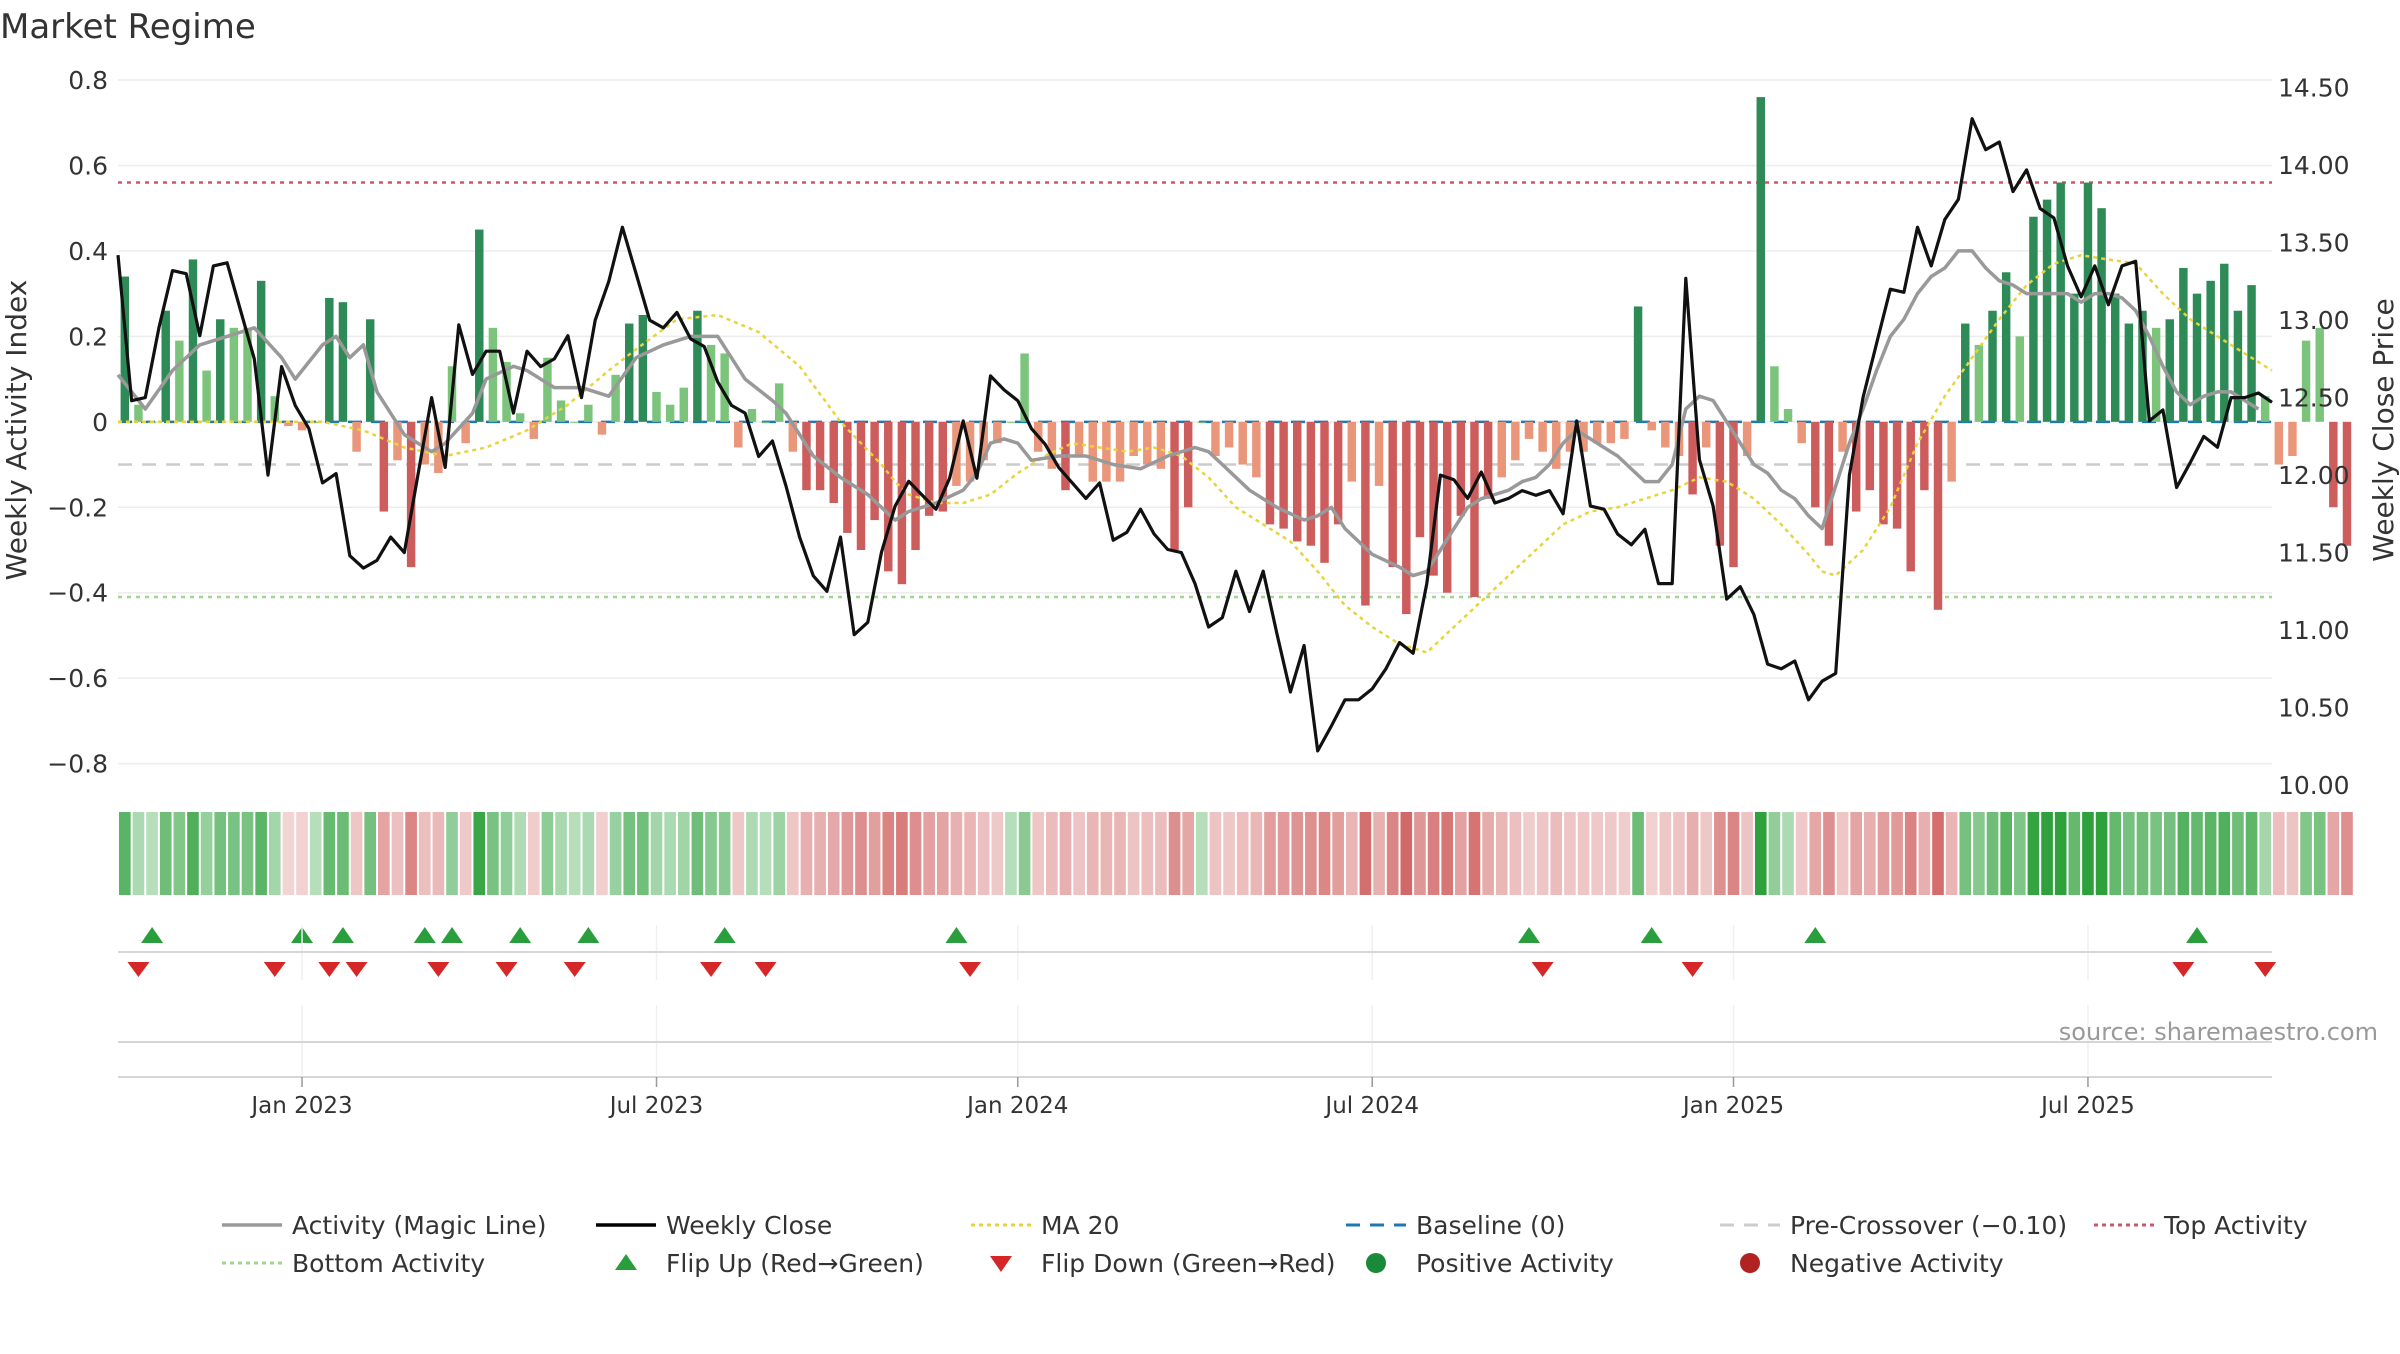 This screenshot has width=2400, height=1354. I want to click on right-tick-label: 10.50, so click(2314, 708).